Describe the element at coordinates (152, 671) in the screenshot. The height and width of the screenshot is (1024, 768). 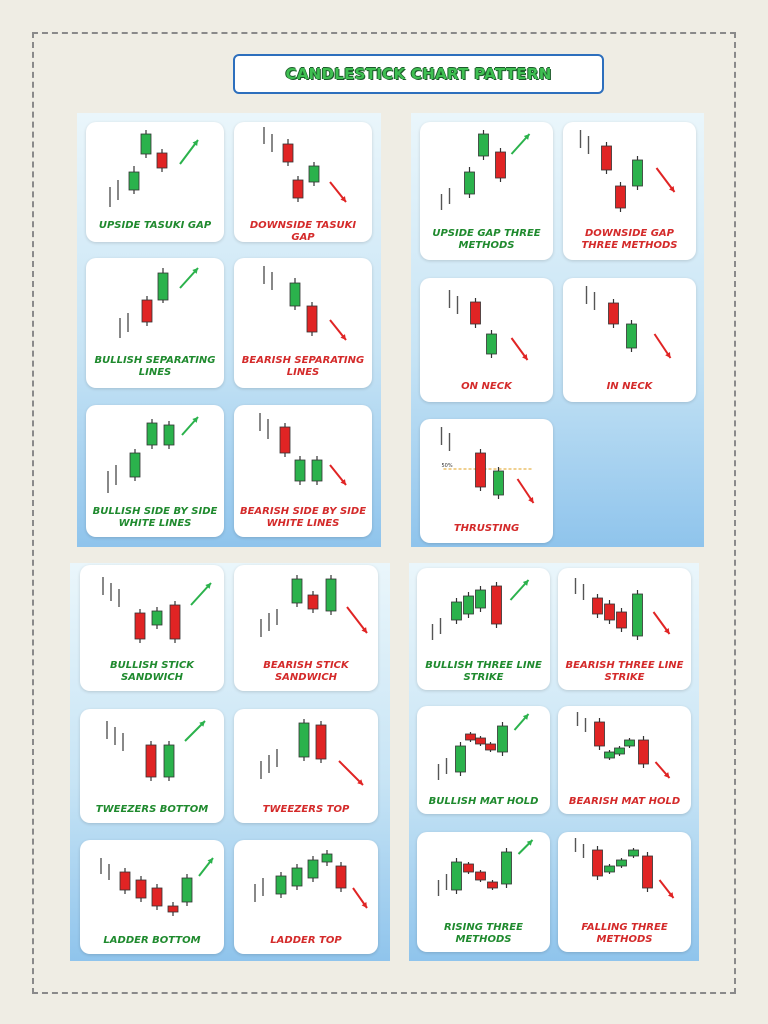
I see `pattern-label: BULLISH STICK SANDWICH` at that location.